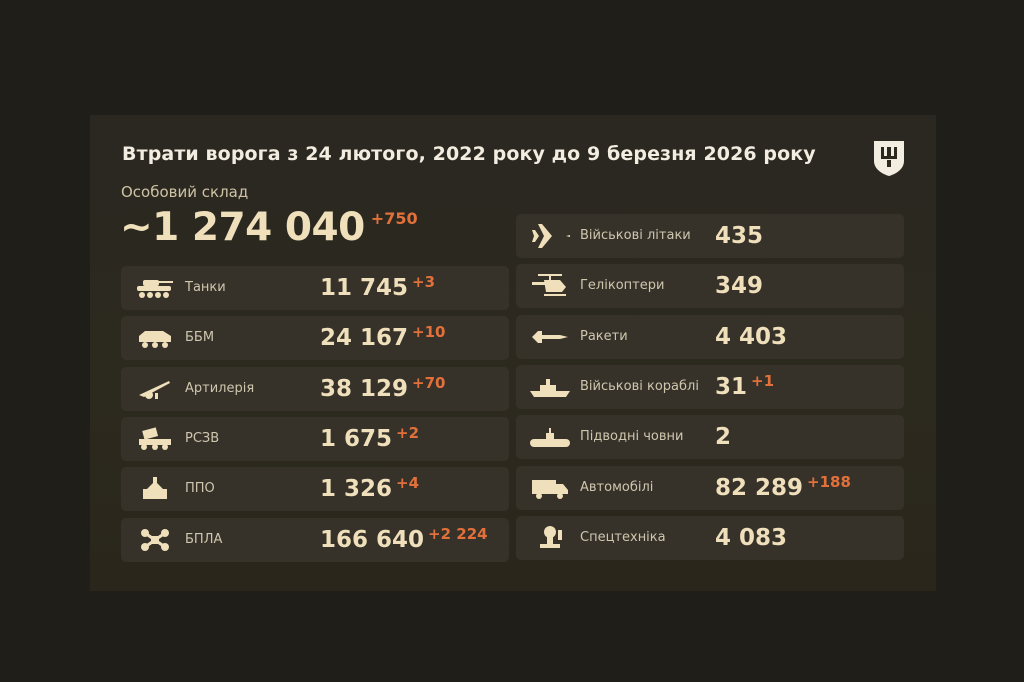  I want to click on stat-label: ППО, so click(200, 489).